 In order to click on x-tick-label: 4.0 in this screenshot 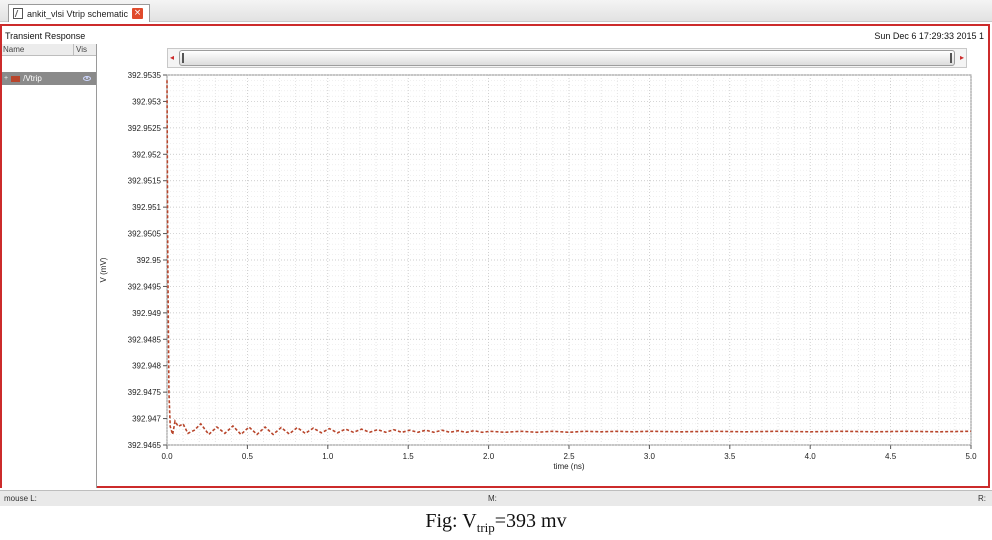, I will do `click(811, 456)`.